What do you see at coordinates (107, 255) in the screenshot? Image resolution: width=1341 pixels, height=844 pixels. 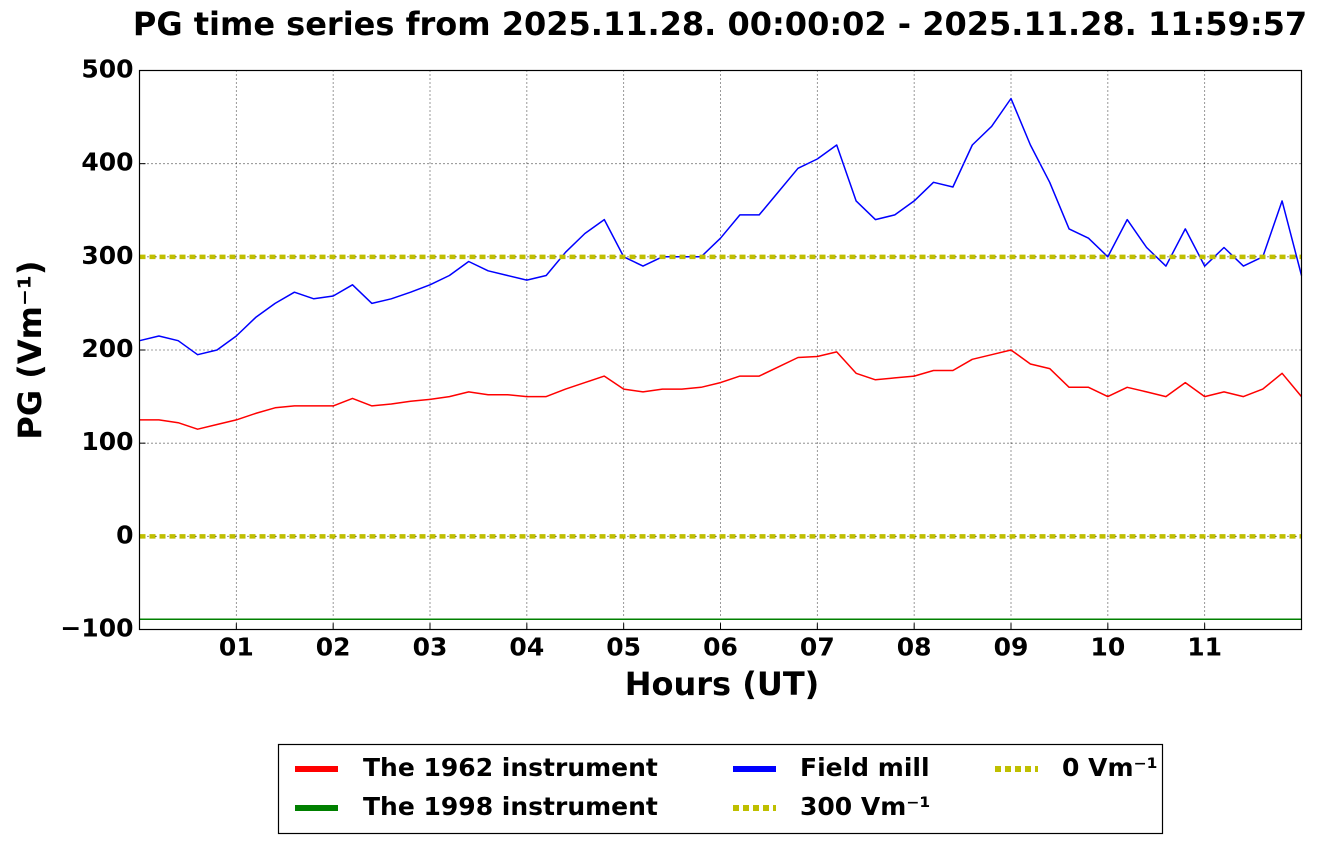 I see `y-tick-label: 300` at bounding box center [107, 255].